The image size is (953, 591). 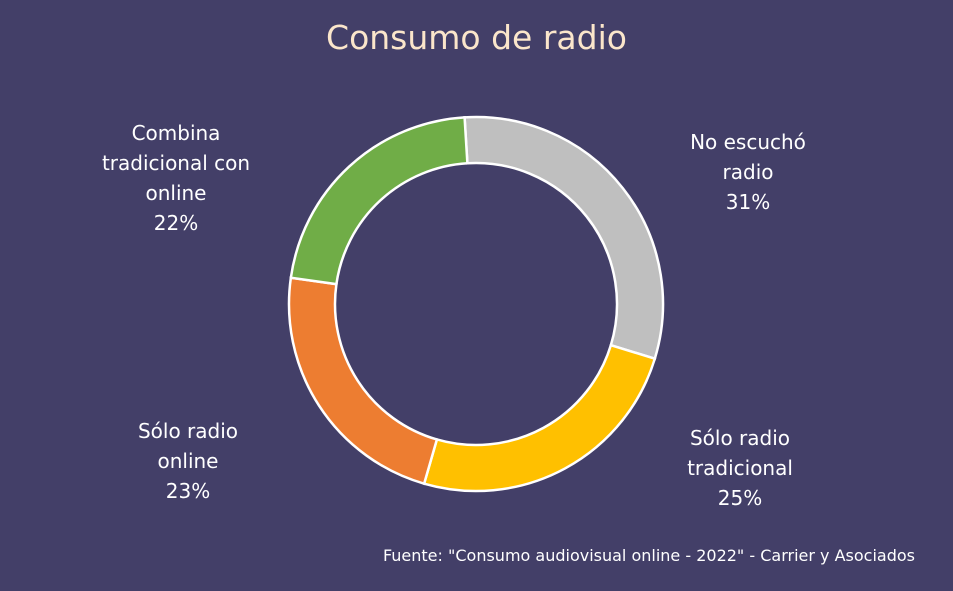 What do you see at coordinates (188, 491) in the screenshot?
I see `value-label: 23%` at bounding box center [188, 491].